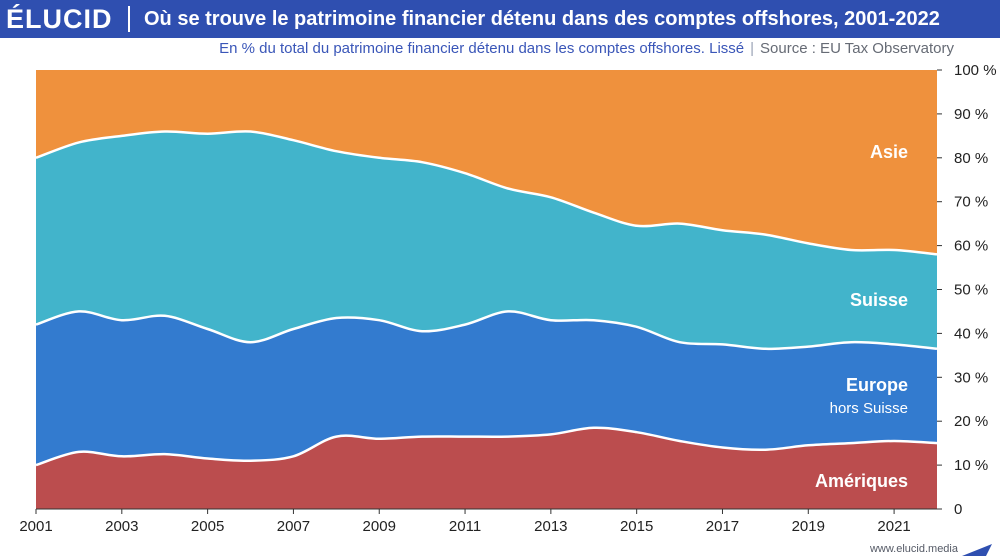  I want to click on area-ameriques, so click(486, 468).